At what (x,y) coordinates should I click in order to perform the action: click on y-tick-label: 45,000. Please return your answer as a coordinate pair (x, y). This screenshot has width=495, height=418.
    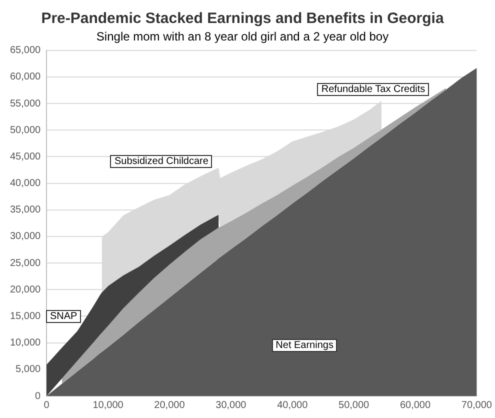
    Looking at the image, I should click on (26, 156).